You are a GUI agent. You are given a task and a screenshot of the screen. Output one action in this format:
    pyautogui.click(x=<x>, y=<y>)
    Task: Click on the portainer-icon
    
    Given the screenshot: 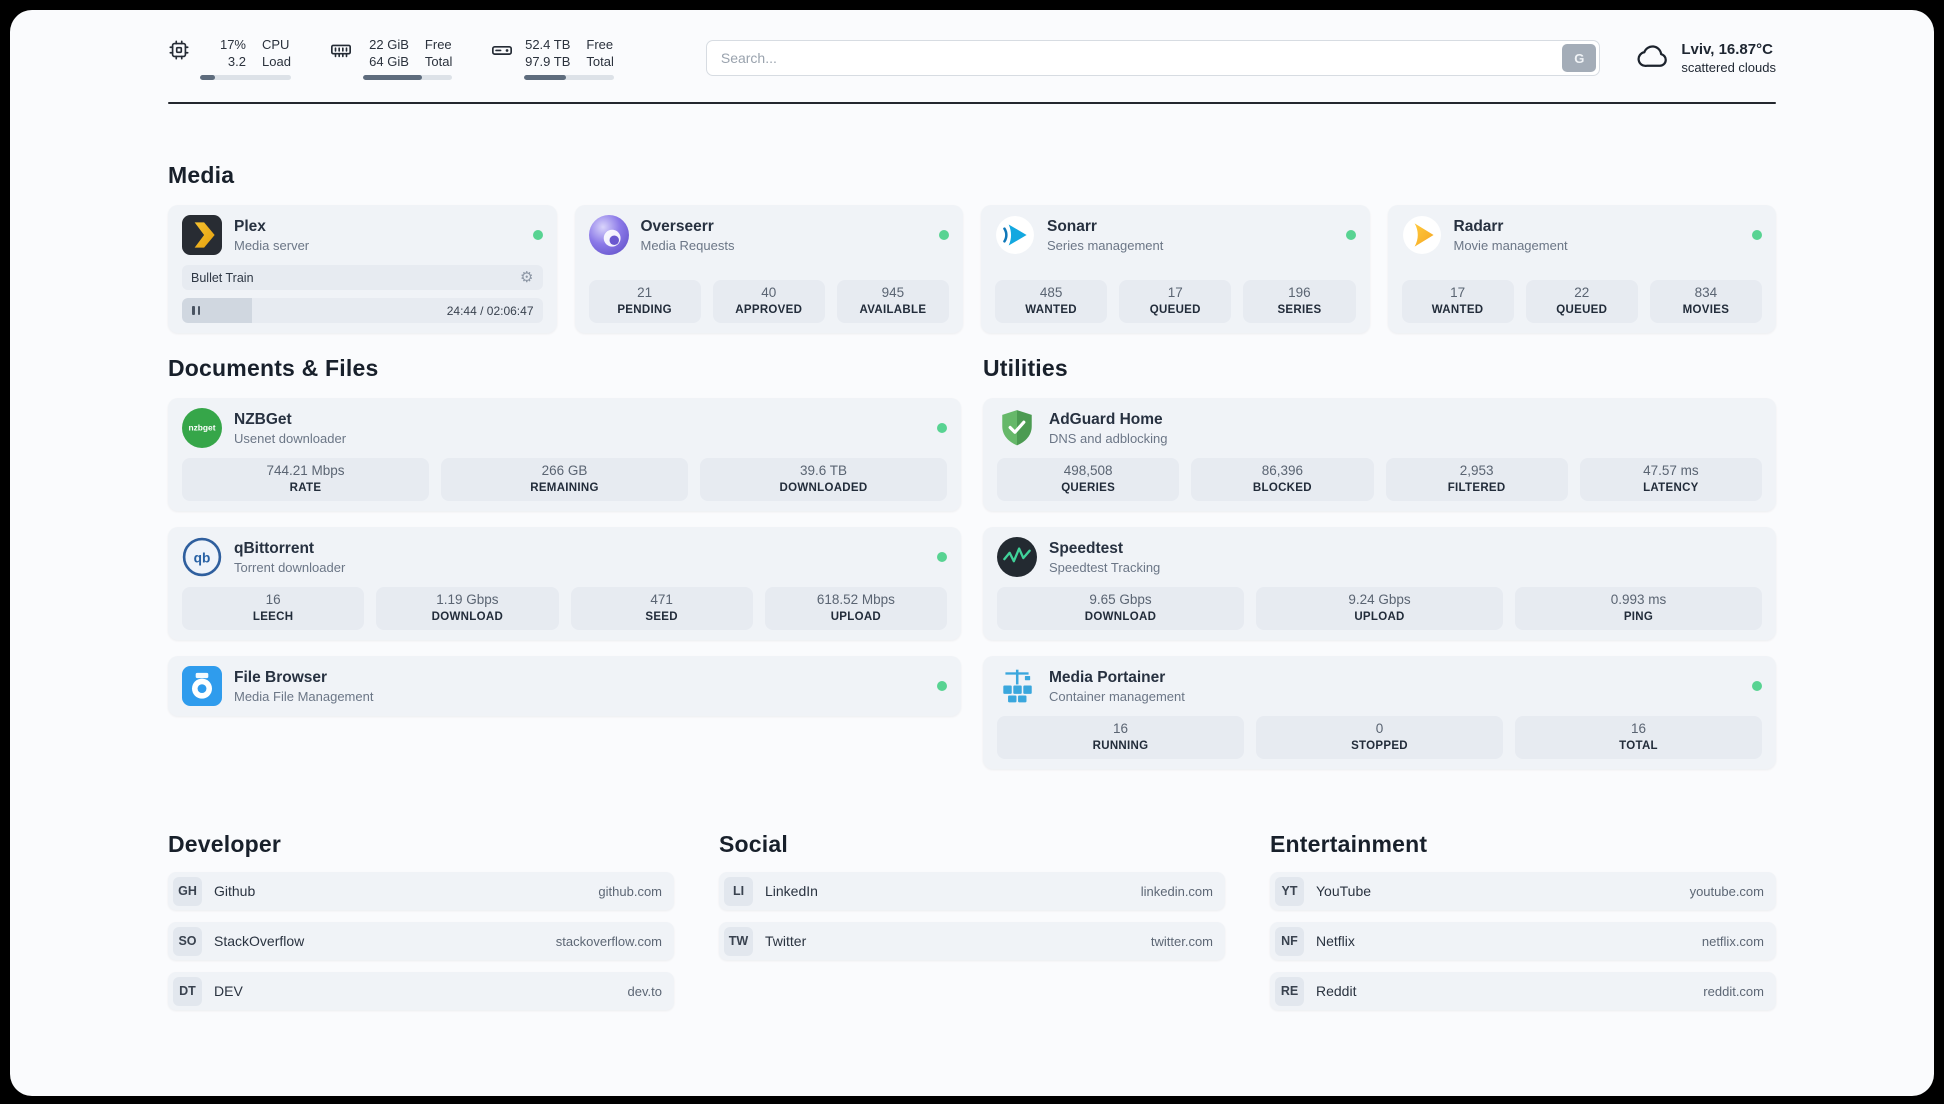 What is the action you would take?
    pyautogui.click(x=1017, y=686)
    